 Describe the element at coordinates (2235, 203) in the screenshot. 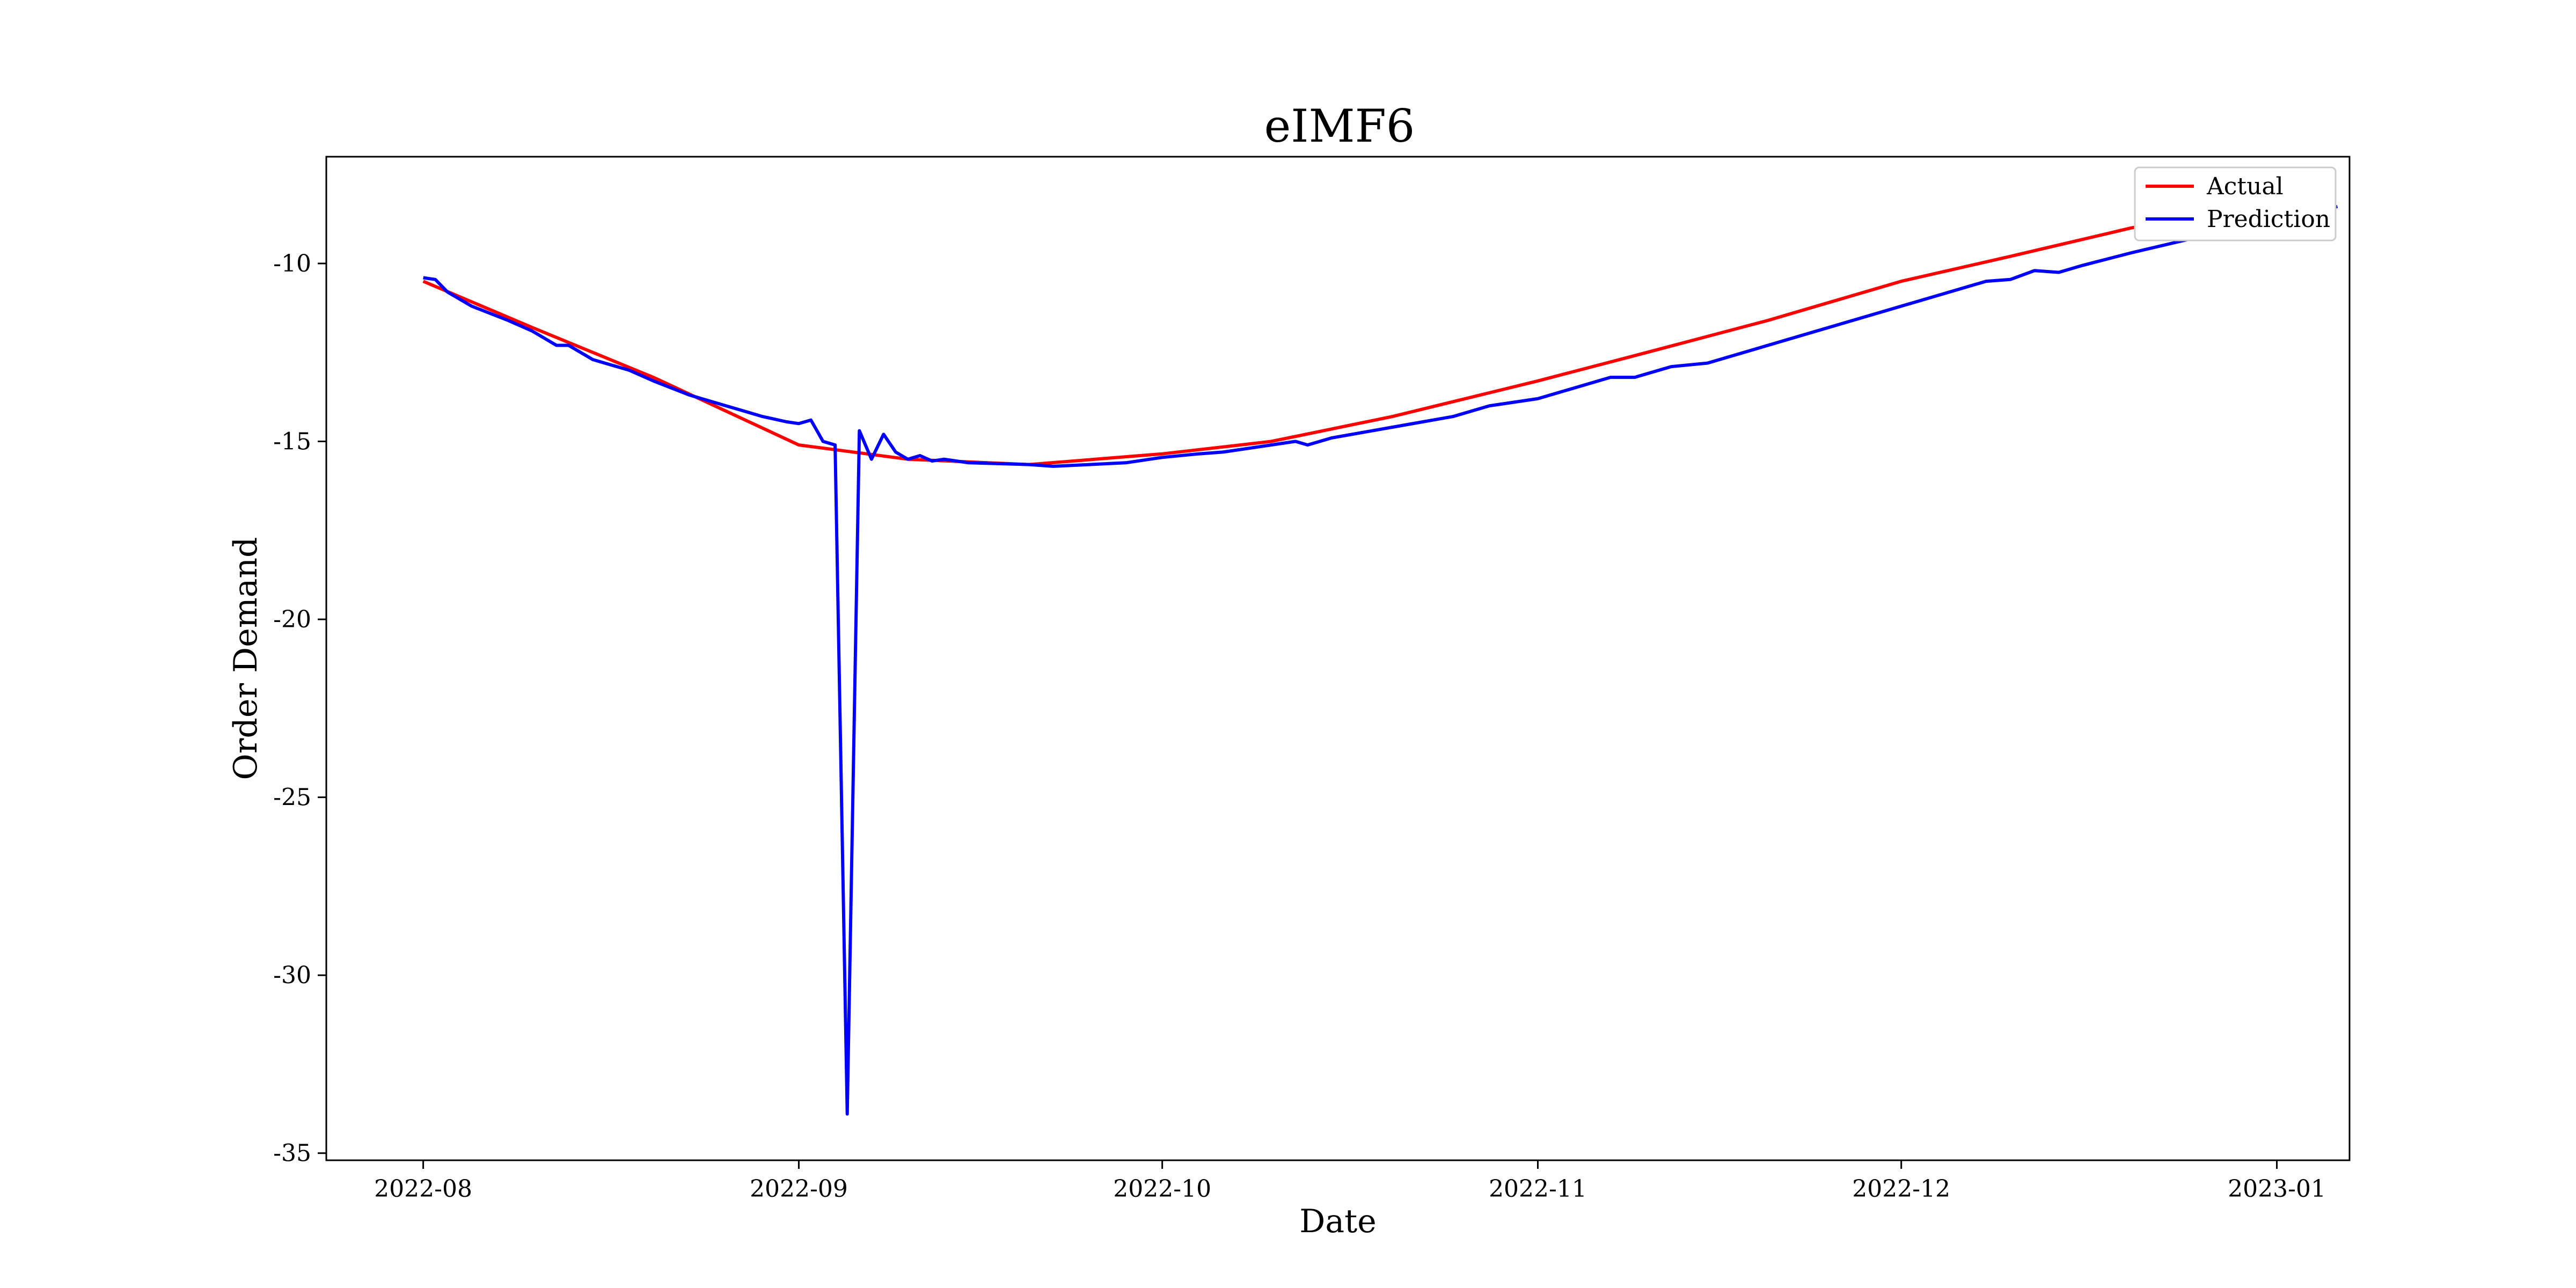

I see `legend: Actual Prediction` at that location.